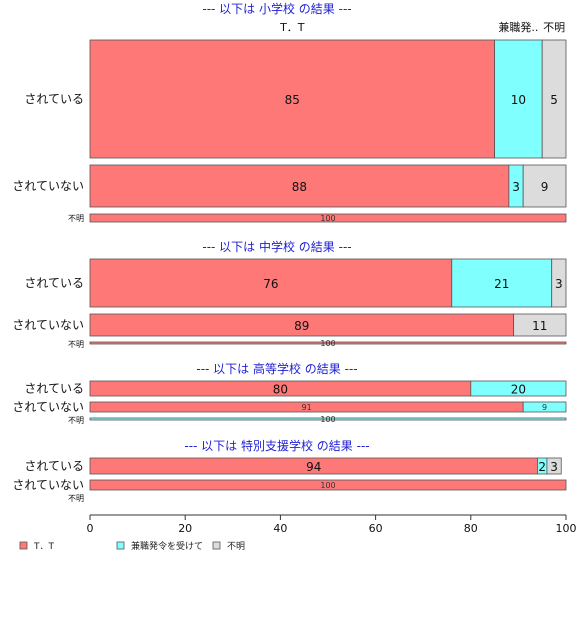  I want to click on legend-label: 不明, so click(236, 546).